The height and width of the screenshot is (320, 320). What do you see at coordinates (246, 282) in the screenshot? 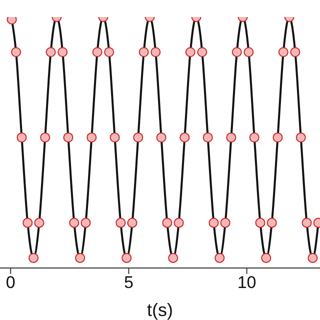
I see `x-tick-label: 10` at bounding box center [246, 282].